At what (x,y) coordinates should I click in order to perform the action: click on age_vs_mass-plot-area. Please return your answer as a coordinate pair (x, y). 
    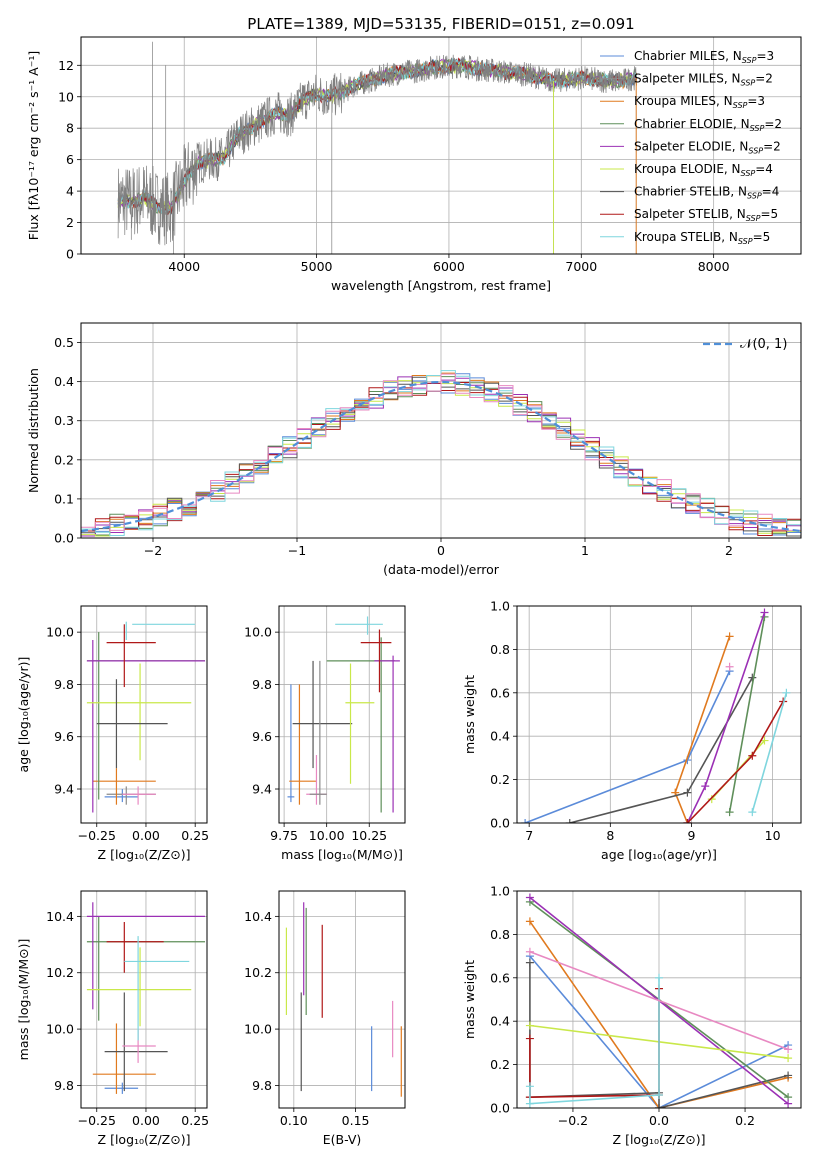
    Looking at the image, I should click on (343, 714).